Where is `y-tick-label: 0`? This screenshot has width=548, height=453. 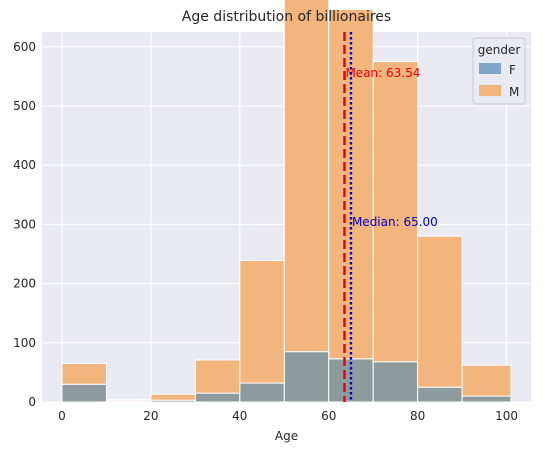 y-tick-label: 0 is located at coordinates (32, 402).